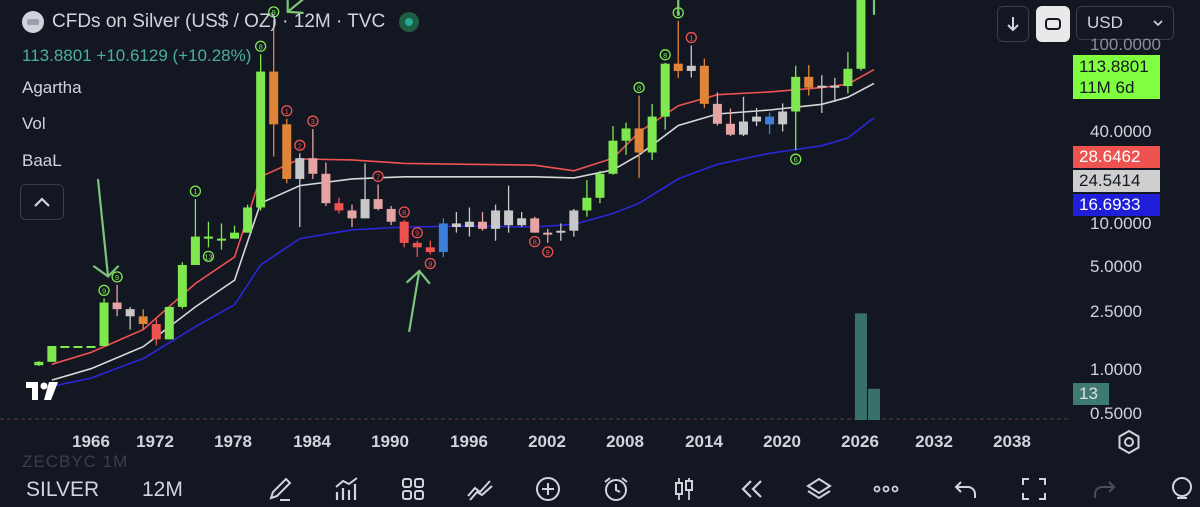  What do you see at coordinates (52, 87) in the screenshot?
I see `indicator-agartha: Agartha` at bounding box center [52, 87].